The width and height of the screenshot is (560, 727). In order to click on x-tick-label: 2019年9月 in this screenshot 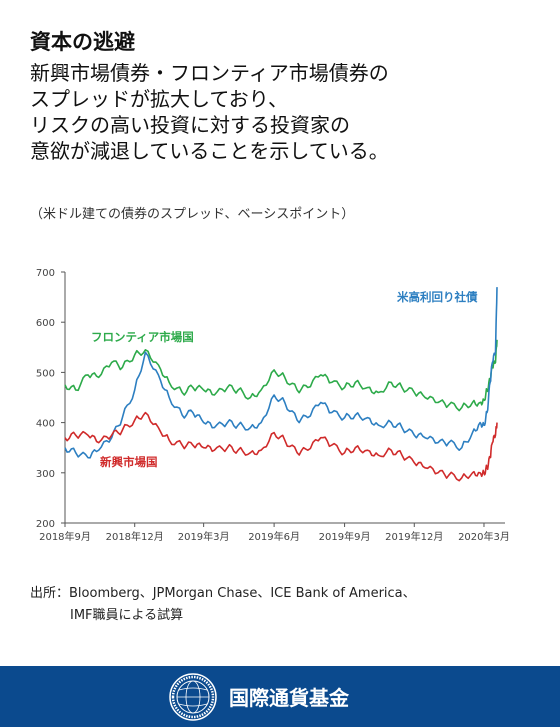, I will do `click(345, 536)`.